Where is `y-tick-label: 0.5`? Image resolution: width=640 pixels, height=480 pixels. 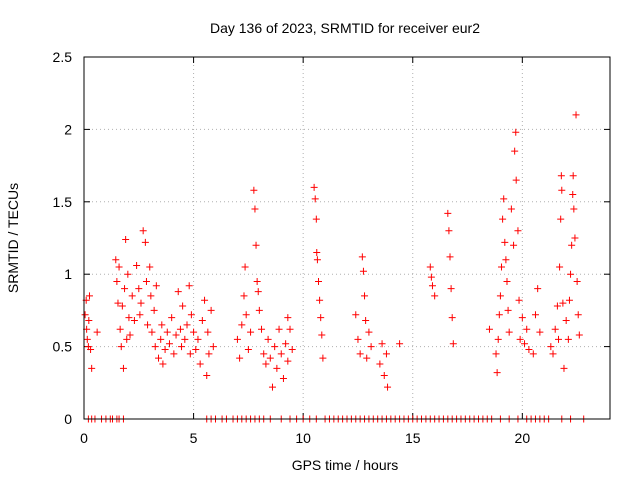
y-tick-label: 0.5 is located at coordinates (63, 347).